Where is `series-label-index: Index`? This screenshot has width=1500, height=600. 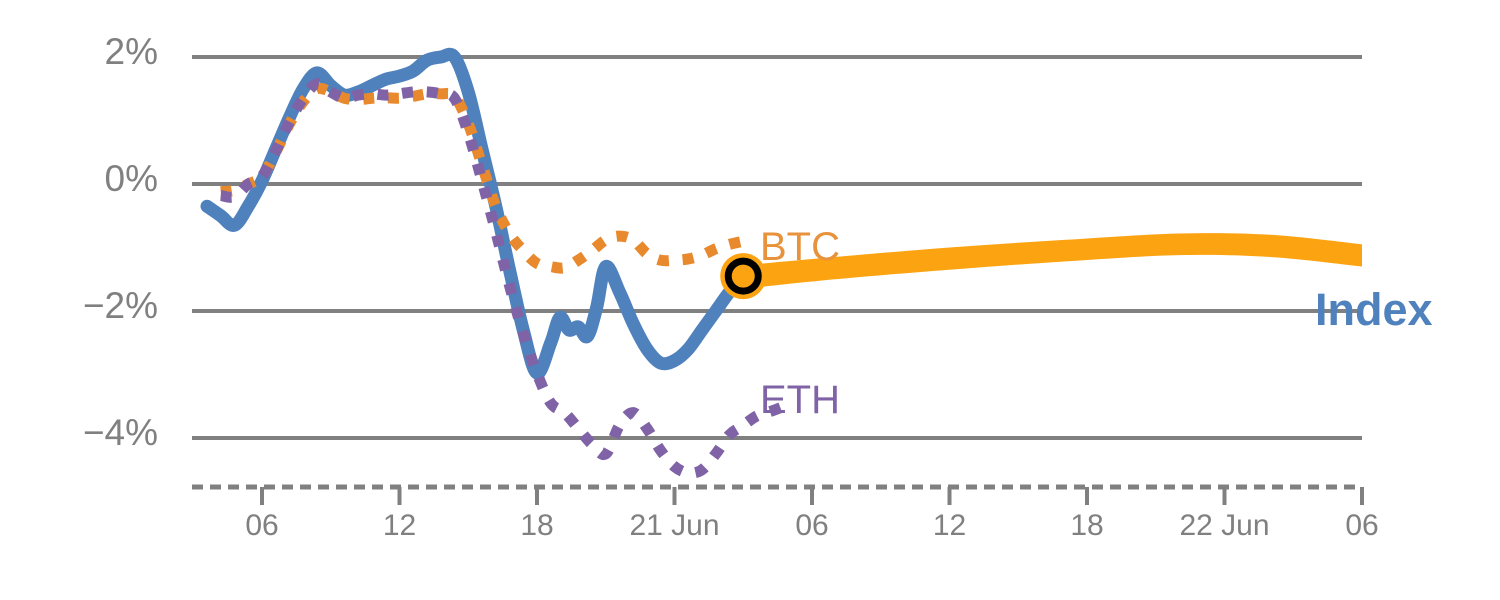 series-label-index: Index is located at coordinates (1374, 309).